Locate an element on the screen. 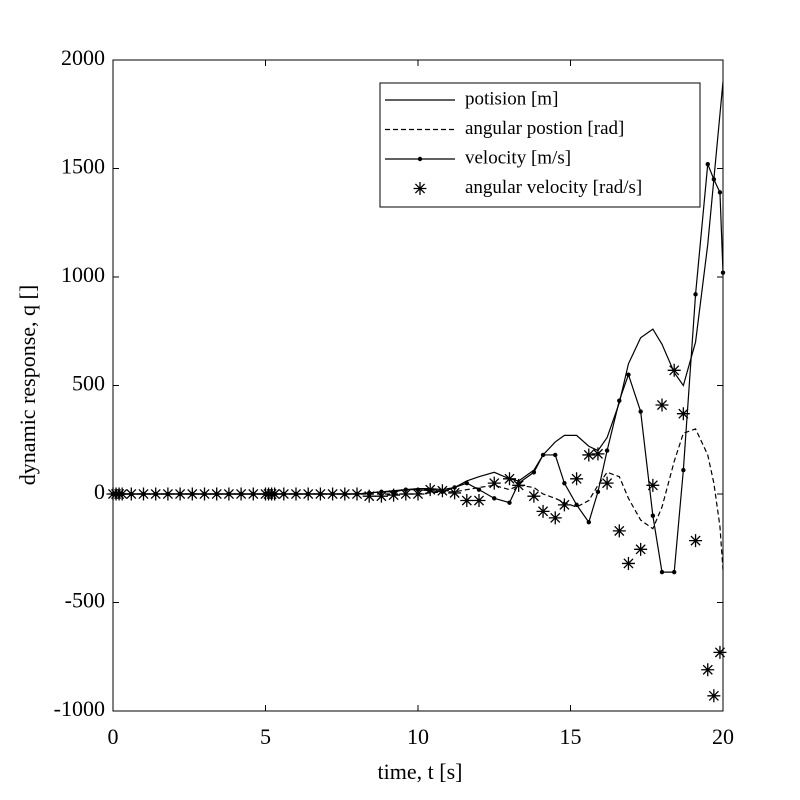  legend-box is located at coordinates (540, 145).